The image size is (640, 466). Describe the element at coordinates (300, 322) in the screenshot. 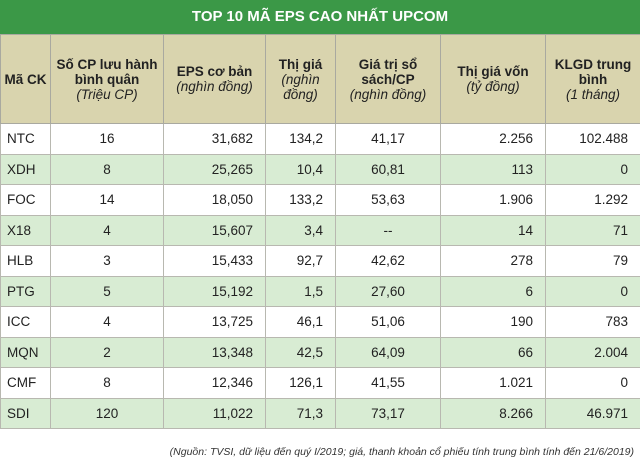

I see `table-cell: 46,1` at that location.